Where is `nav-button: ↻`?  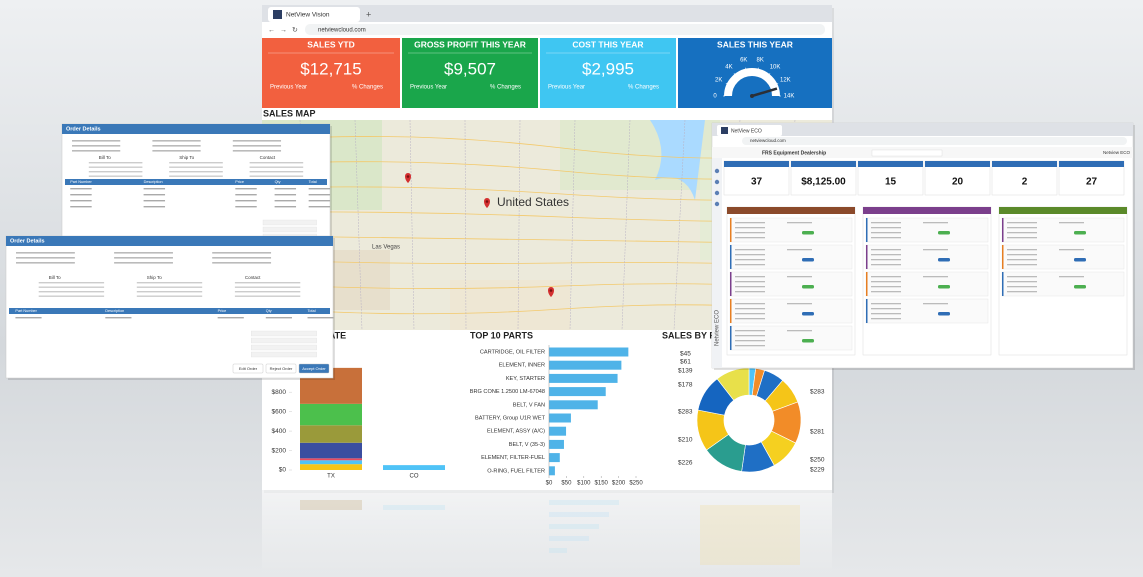 nav-button: ↻ is located at coordinates (295, 30).